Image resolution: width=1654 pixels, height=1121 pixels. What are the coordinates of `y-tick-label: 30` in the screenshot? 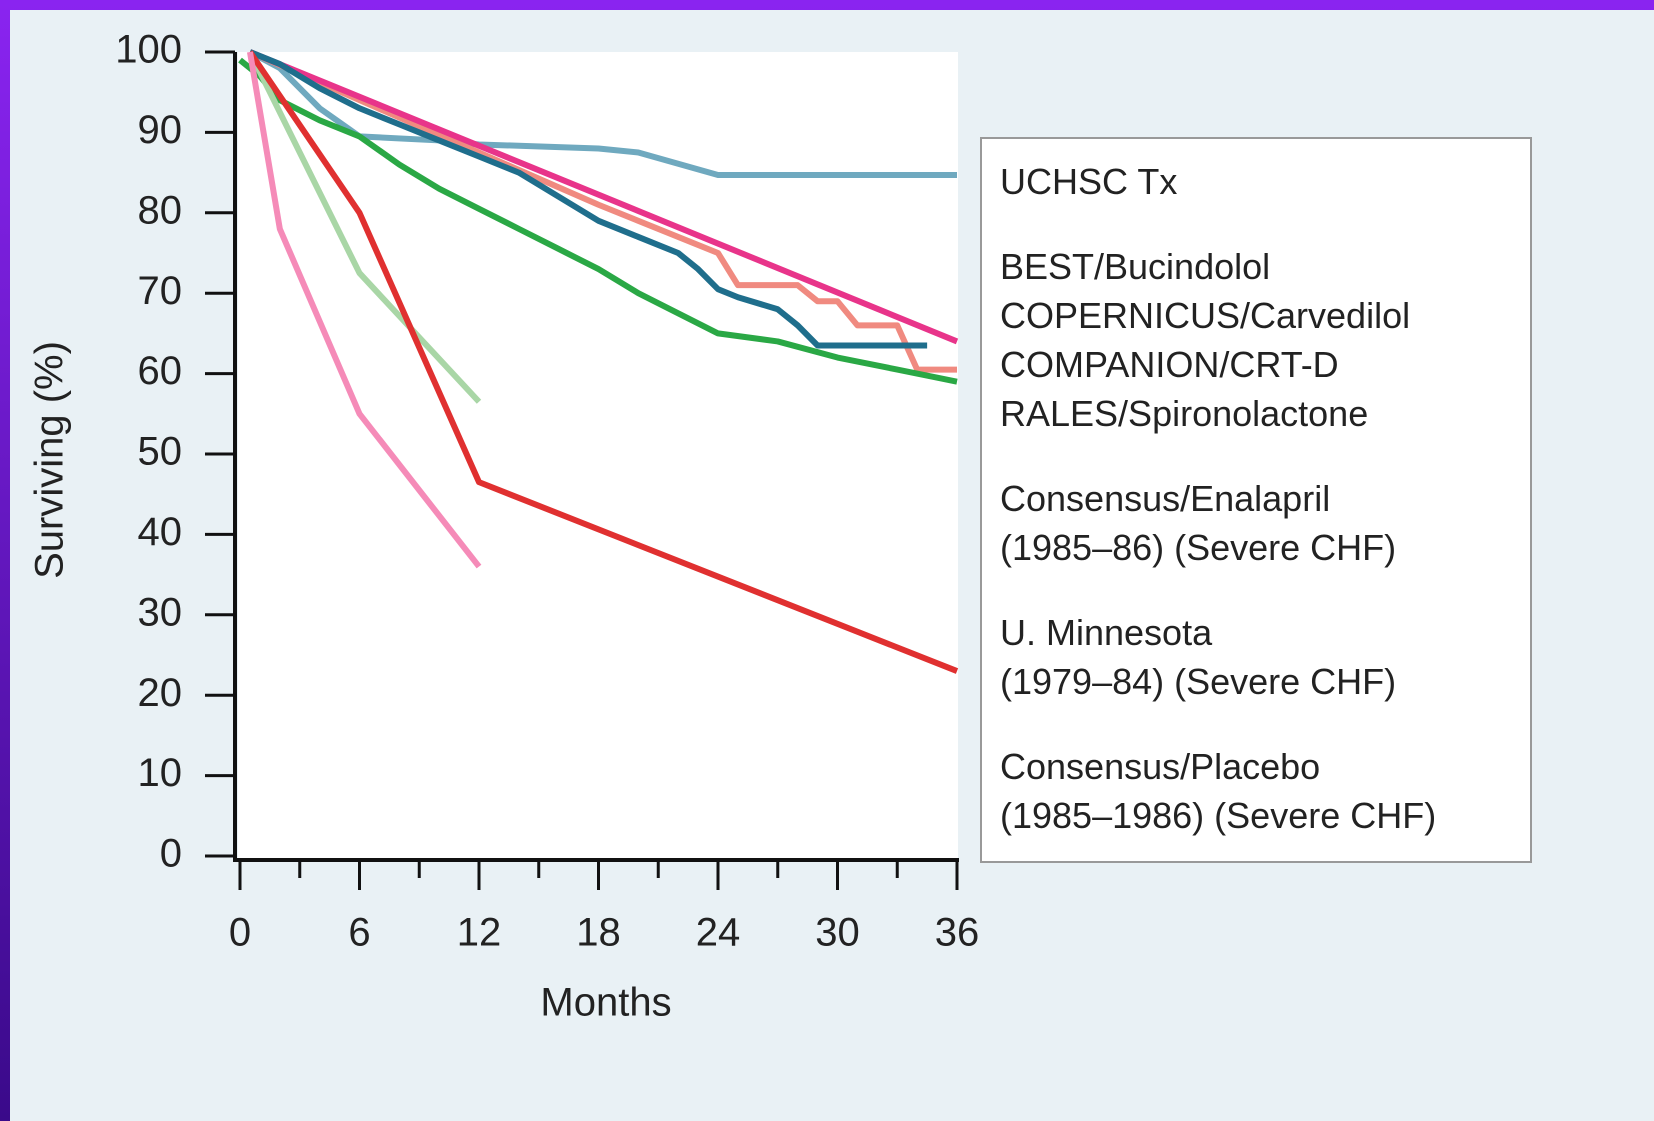 It's located at (160, 612).